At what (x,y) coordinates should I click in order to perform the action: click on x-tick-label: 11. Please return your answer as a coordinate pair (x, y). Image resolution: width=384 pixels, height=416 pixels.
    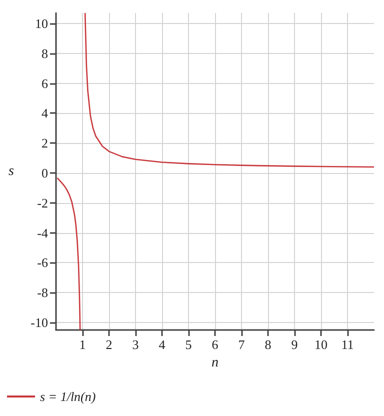
    Looking at the image, I should click on (347, 344).